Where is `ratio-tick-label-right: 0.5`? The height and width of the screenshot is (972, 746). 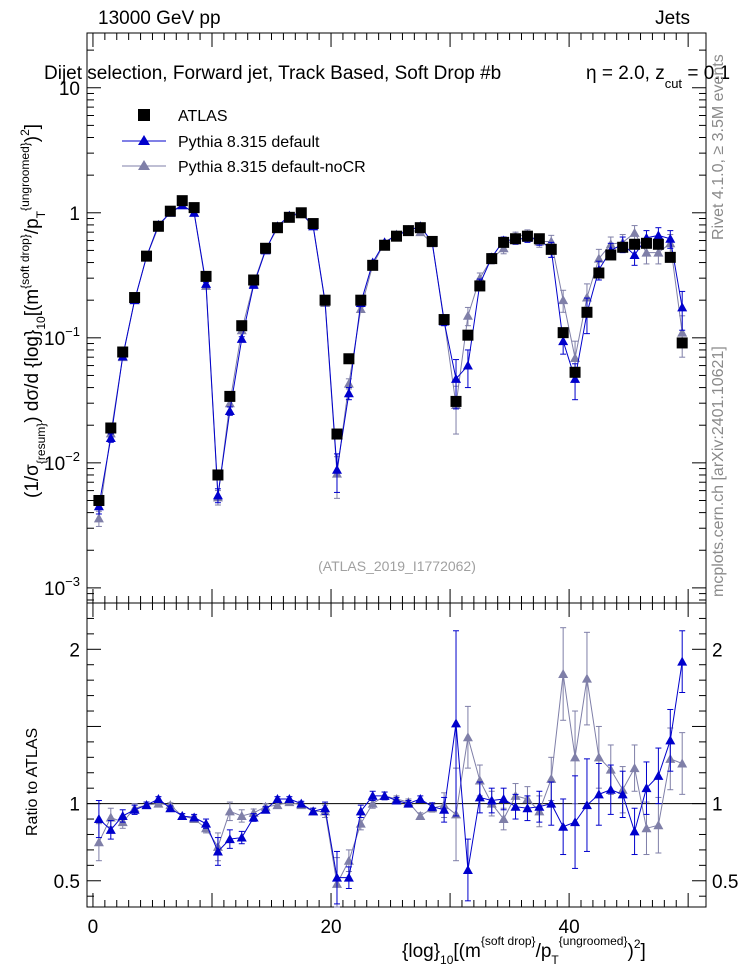 ratio-tick-label-right: 0.5 is located at coordinates (725, 882).